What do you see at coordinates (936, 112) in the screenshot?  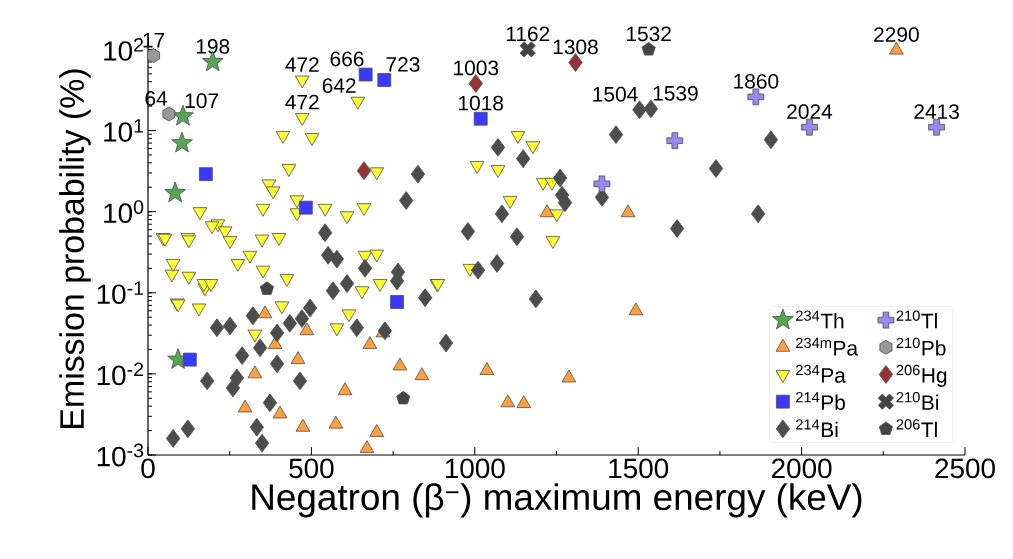 I see `annotation: 2413` at bounding box center [936, 112].